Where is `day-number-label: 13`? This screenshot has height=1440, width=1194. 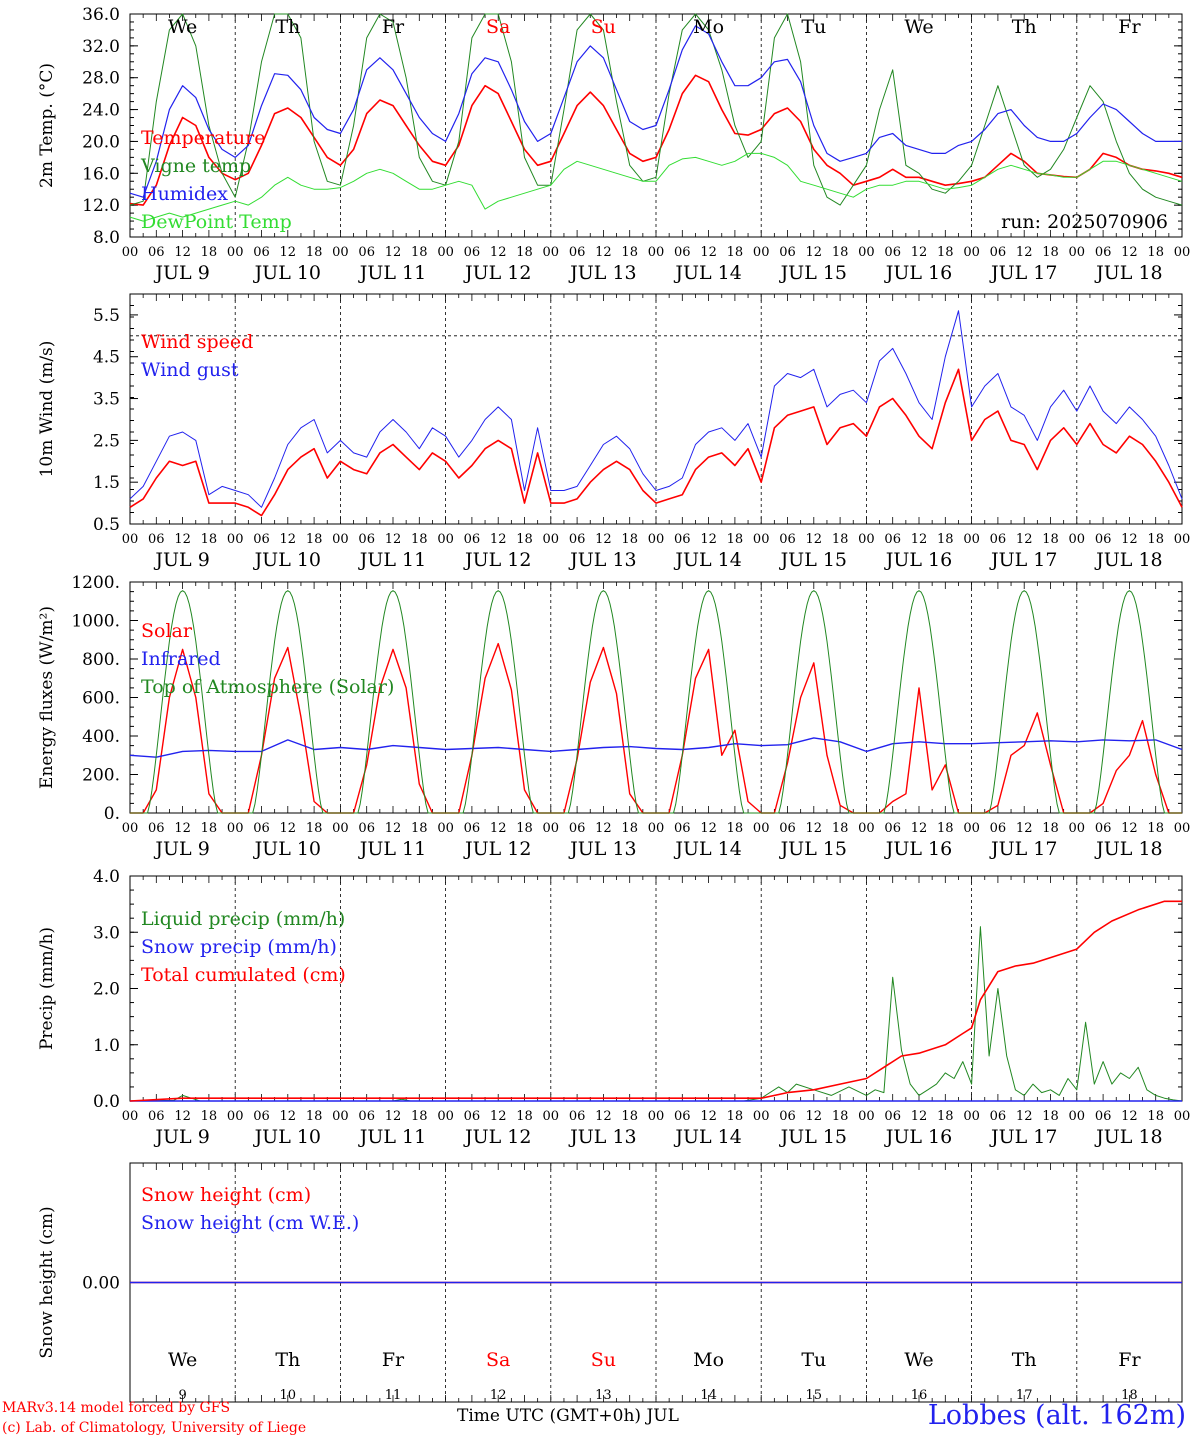 day-number-label: 13 is located at coordinates (603, 1395).